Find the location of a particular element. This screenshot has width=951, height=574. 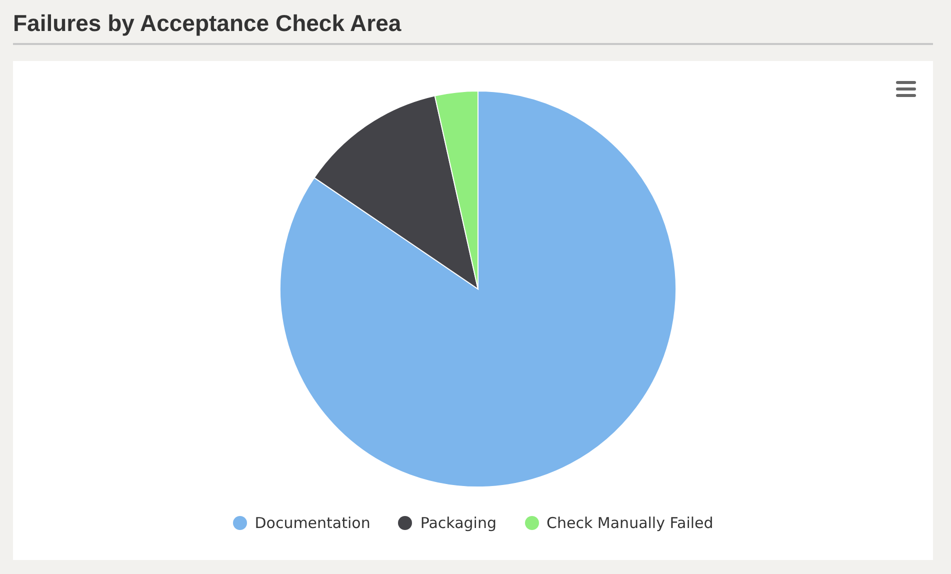

legend-label: Check Manually Failed is located at coordinates (630, 523).